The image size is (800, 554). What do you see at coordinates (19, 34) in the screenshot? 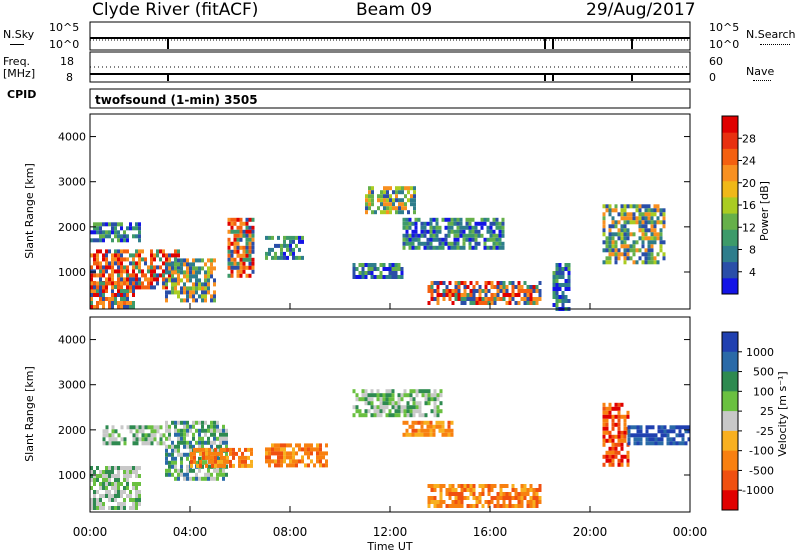
I see `nsky-label: N.Sky` at bounding box center [19, 34].